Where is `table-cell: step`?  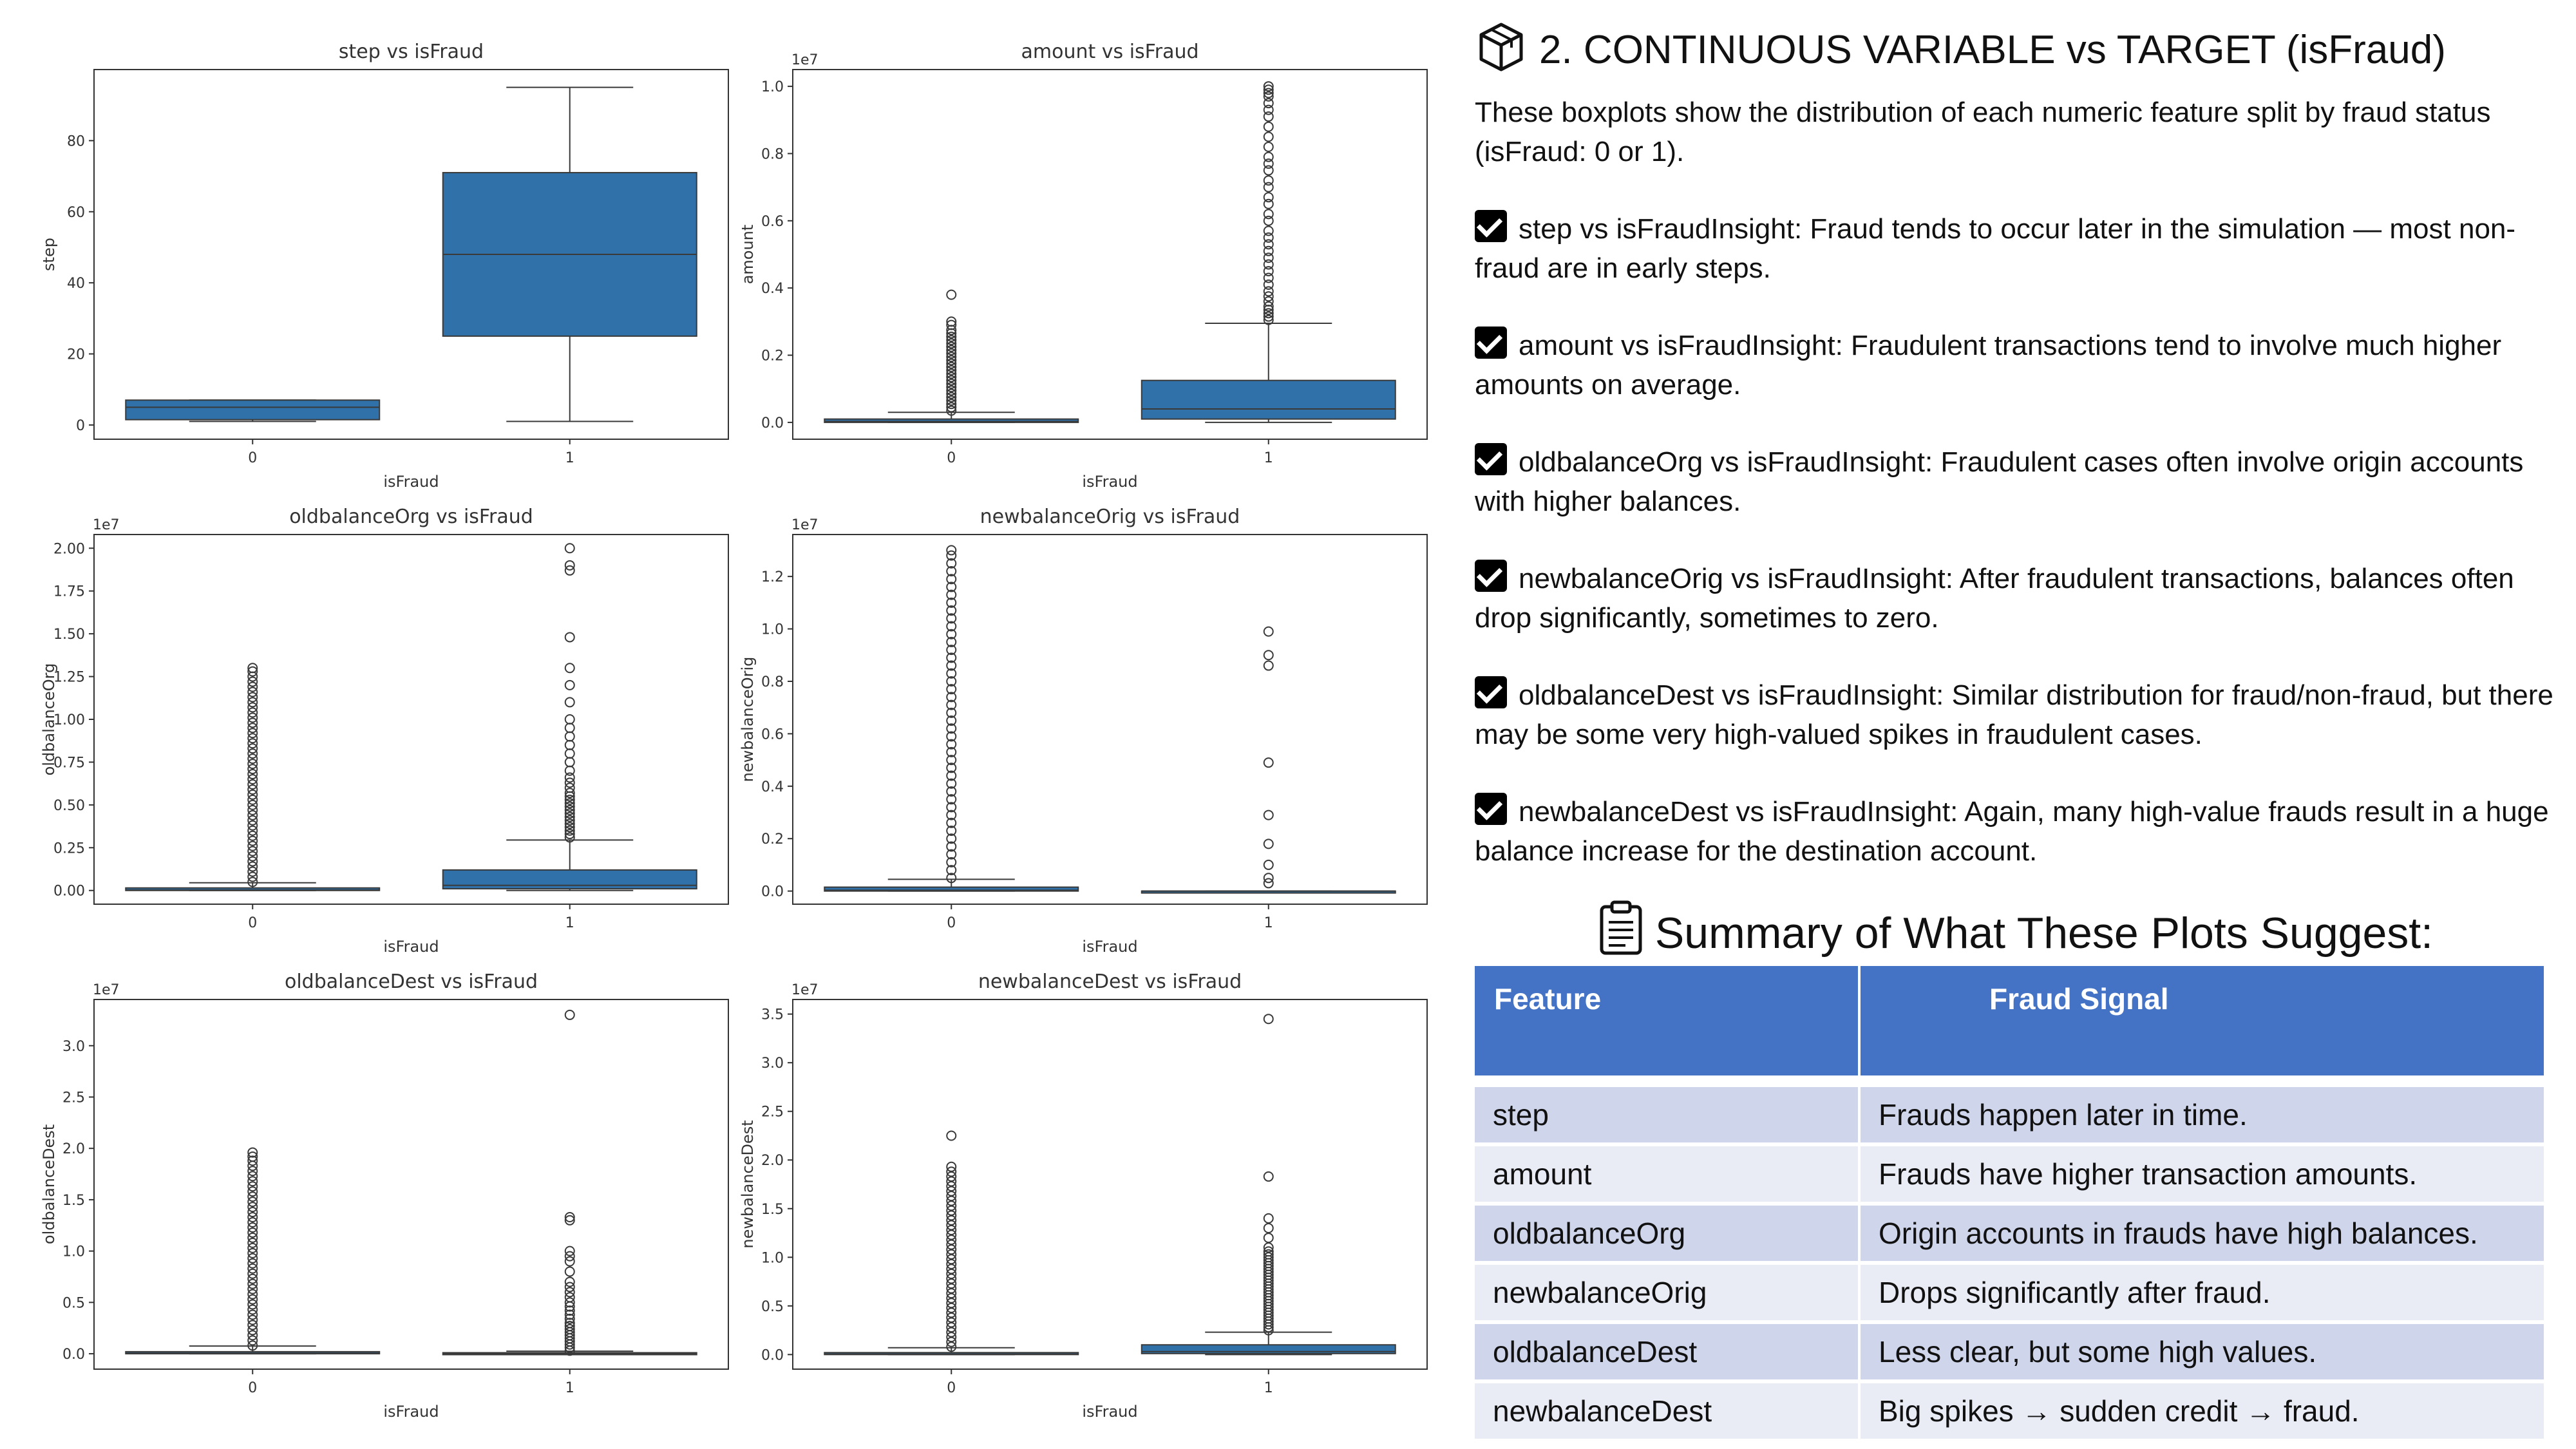 table-cell: step is located at coordinates (1668, 1109).